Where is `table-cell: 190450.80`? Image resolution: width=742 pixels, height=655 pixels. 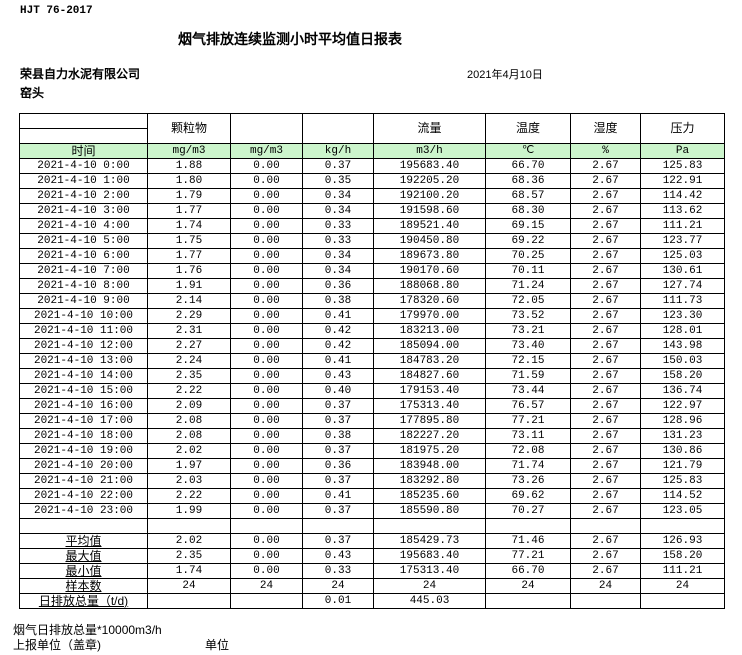 table-cell: 190450.80 is located at coordinates (429, 241).